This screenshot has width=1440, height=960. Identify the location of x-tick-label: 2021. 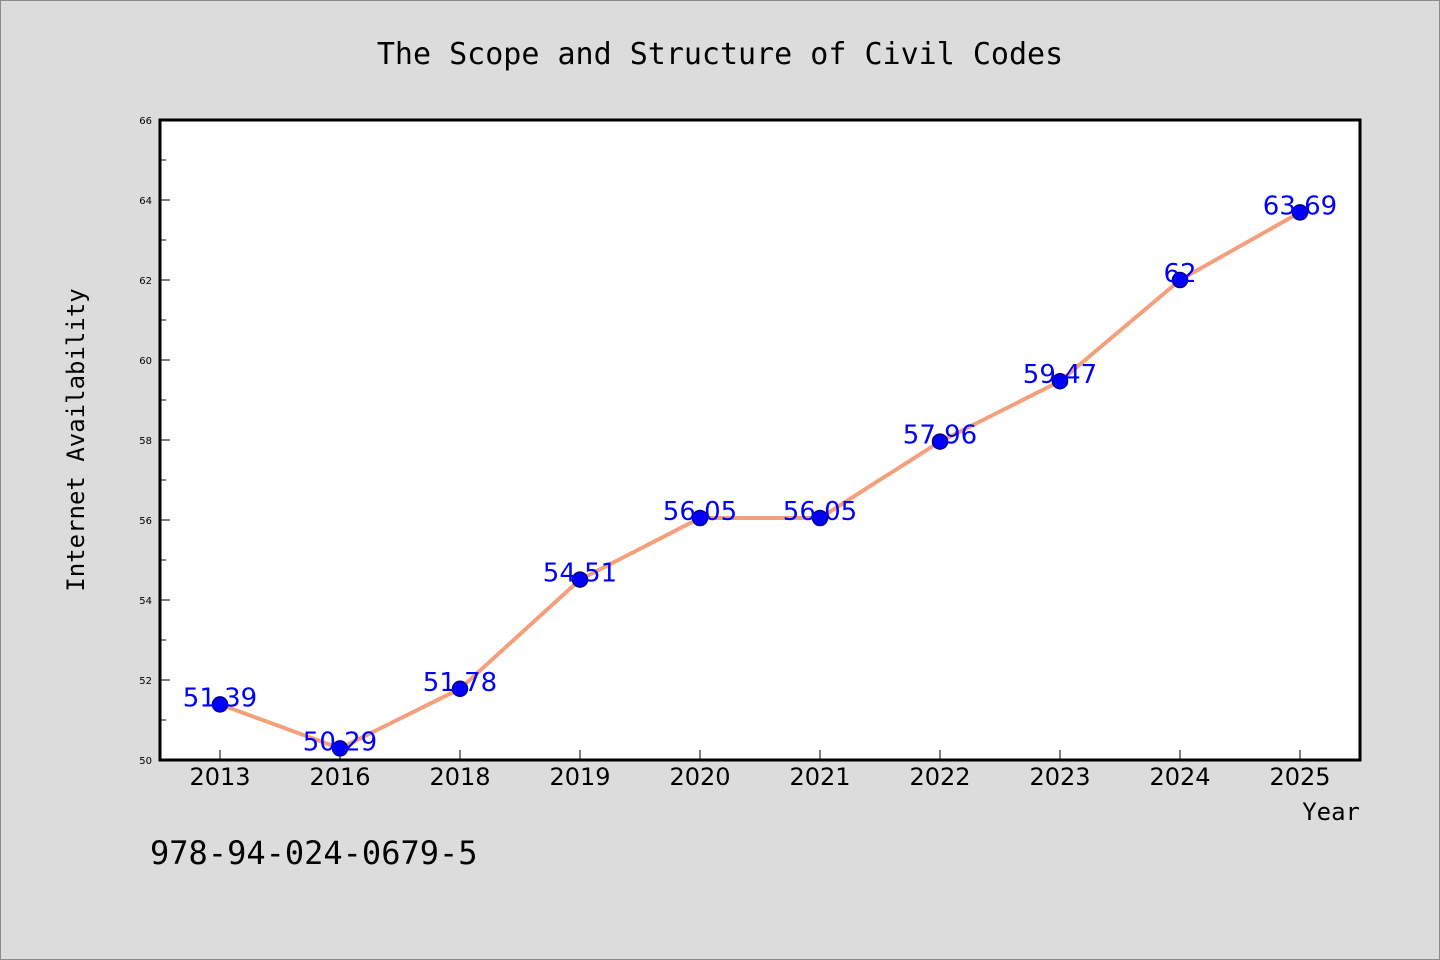
(819, 777).